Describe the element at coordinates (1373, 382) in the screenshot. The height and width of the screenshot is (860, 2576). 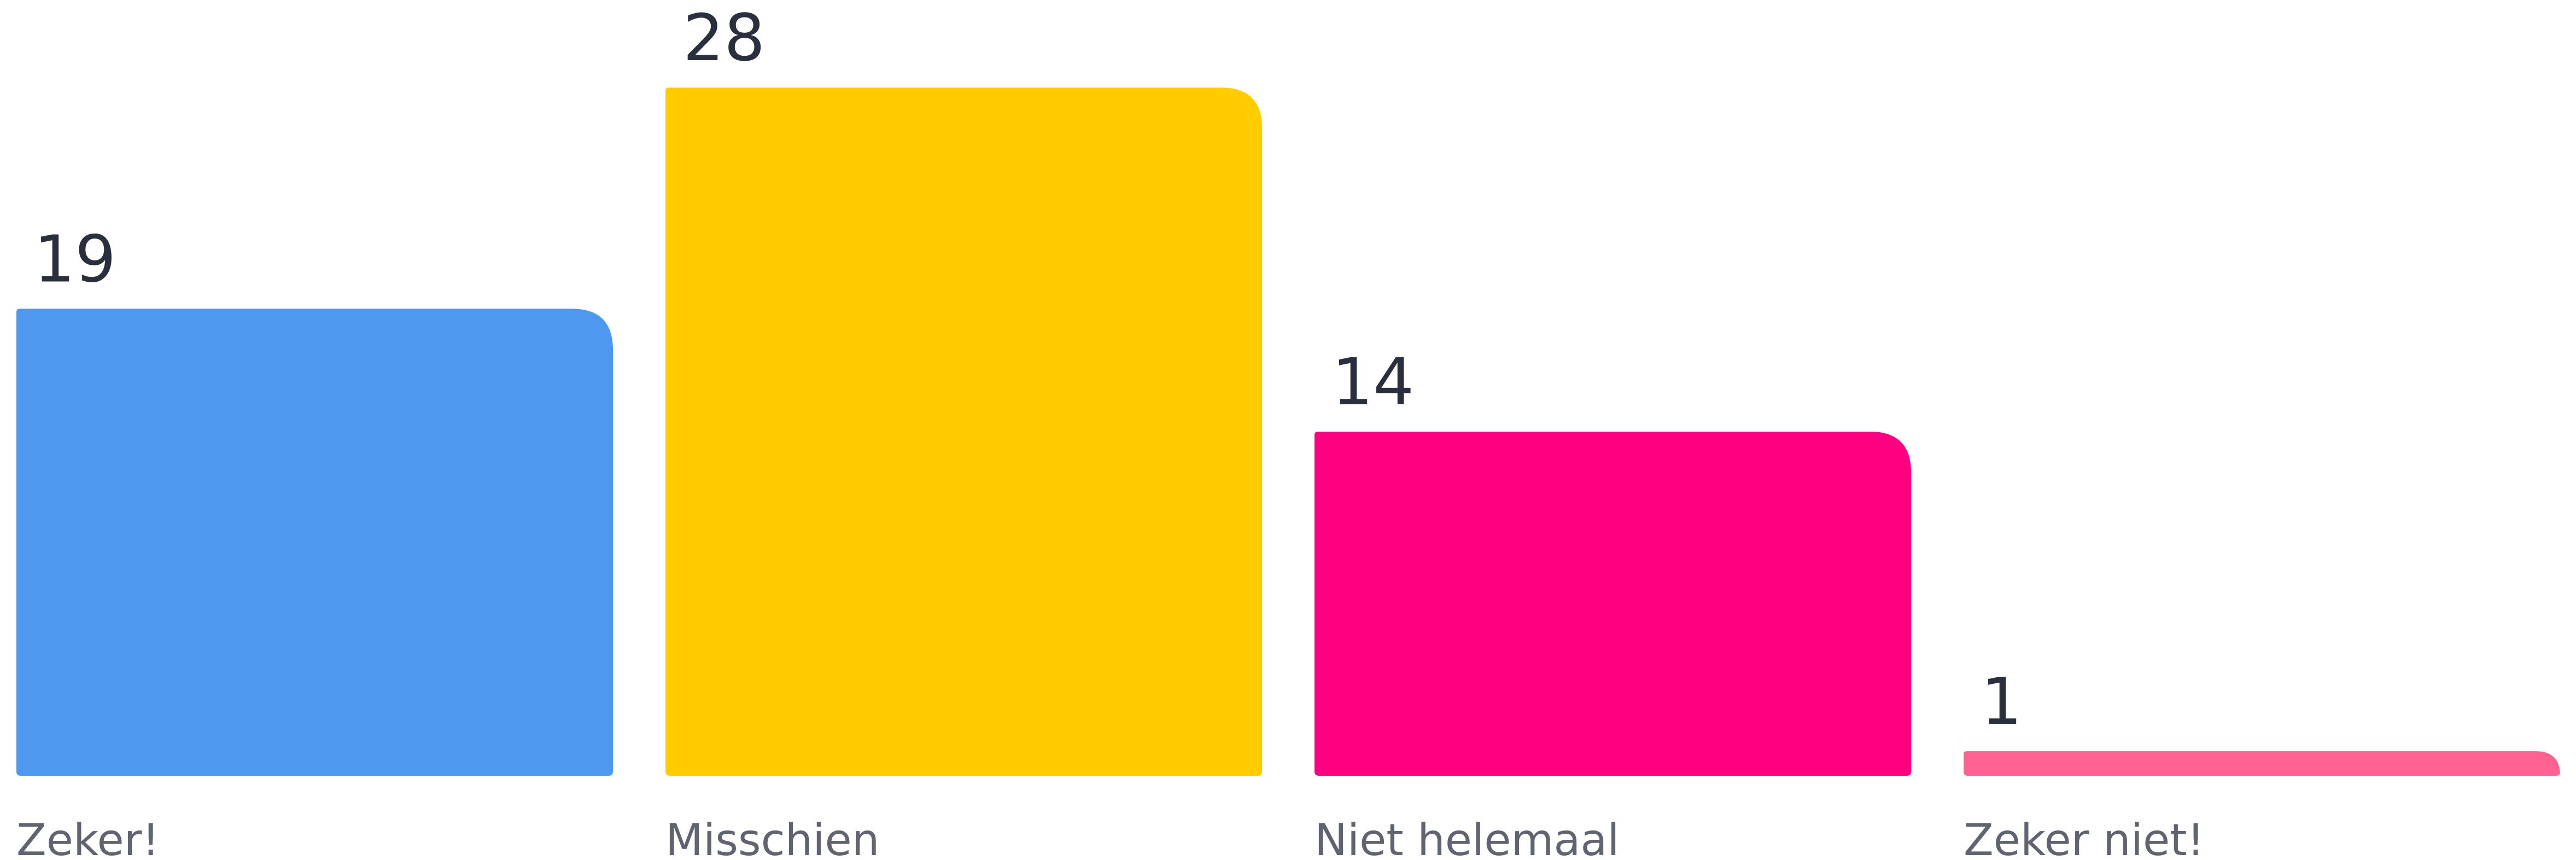
I see `value-label: 14` at that location.